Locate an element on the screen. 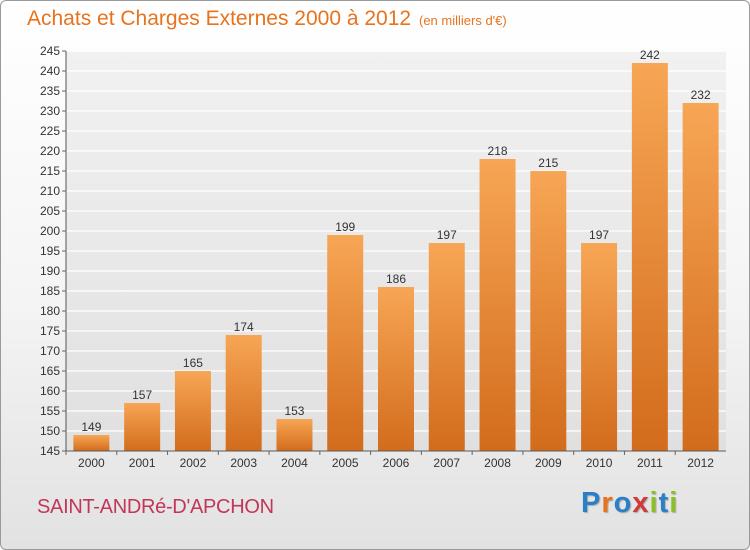 The width and height of the screenshot is (750, 550). y-tick-label: 235 is located at coordinates (50, 91).